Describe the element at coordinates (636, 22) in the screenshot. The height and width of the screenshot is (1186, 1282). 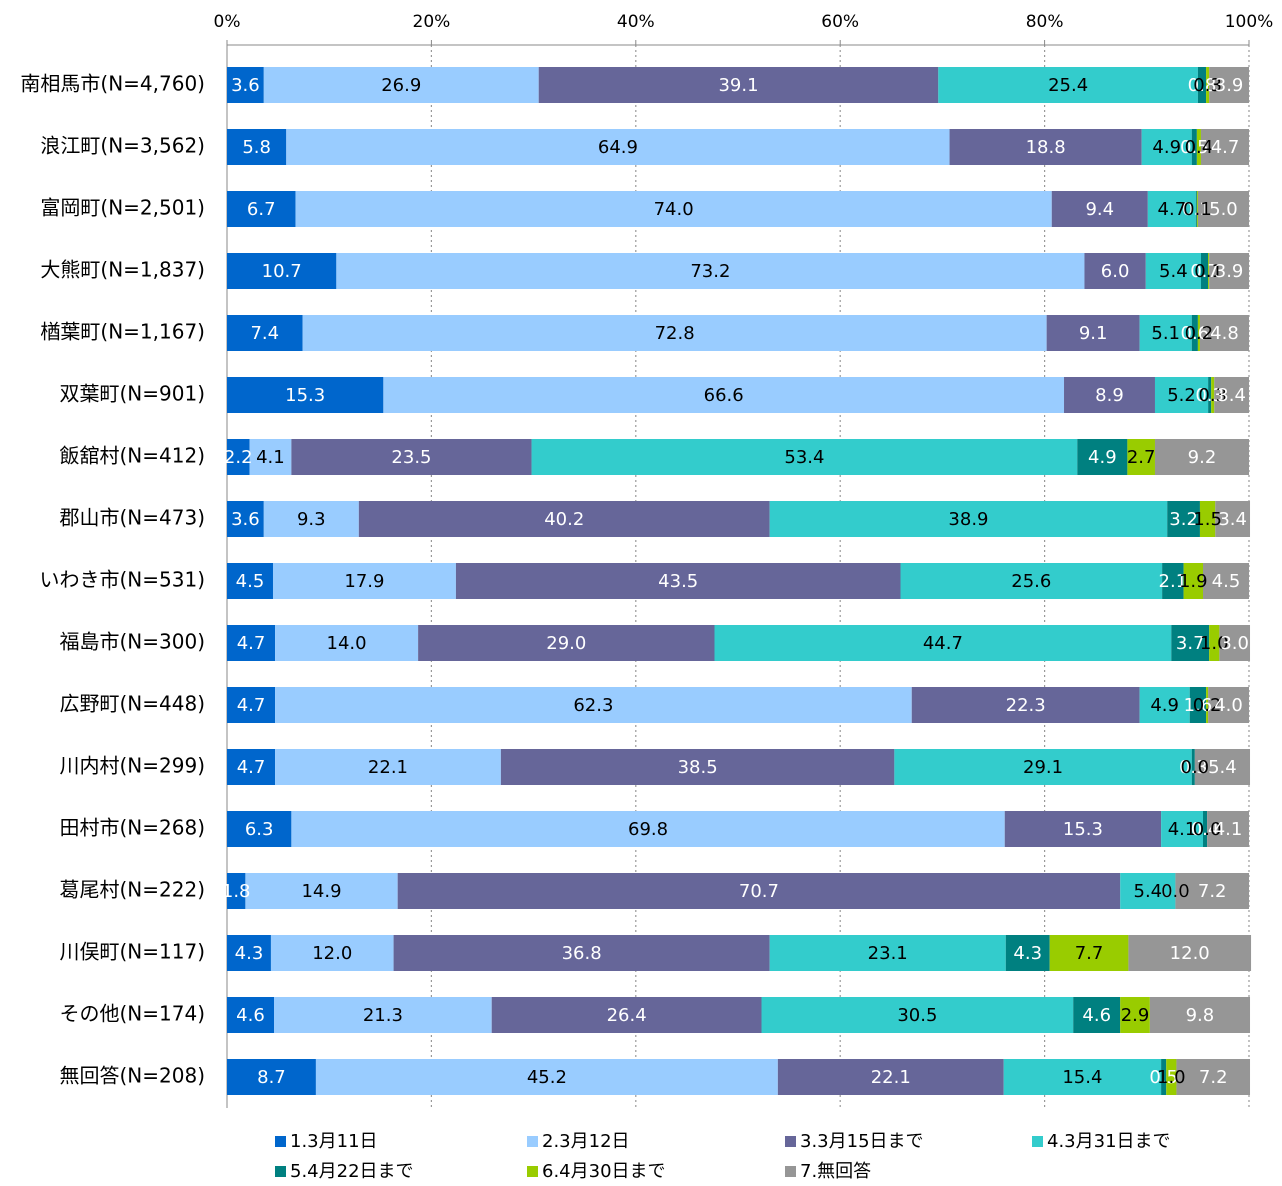
I see `x-tick-label: 40%` at that location.